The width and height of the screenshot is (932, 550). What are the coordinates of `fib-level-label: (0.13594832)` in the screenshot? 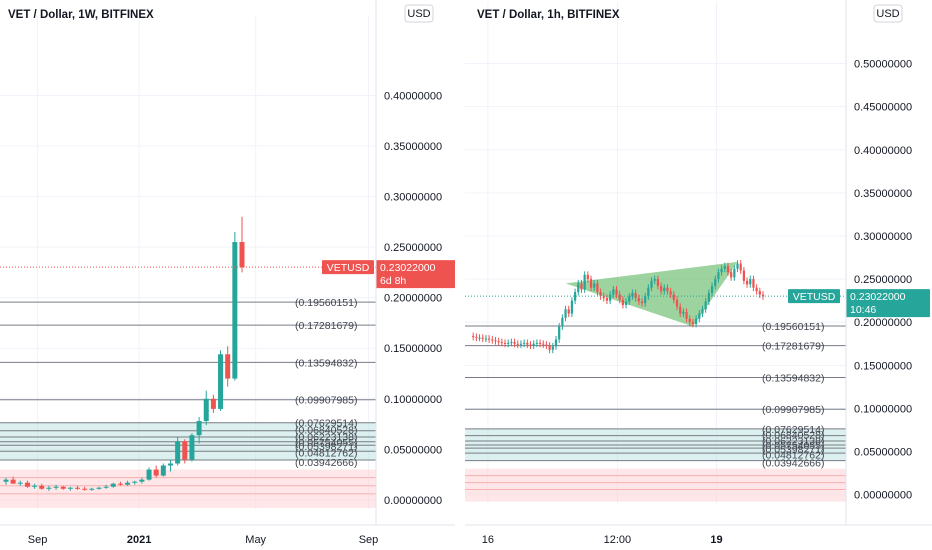 It's located at (326, 363).